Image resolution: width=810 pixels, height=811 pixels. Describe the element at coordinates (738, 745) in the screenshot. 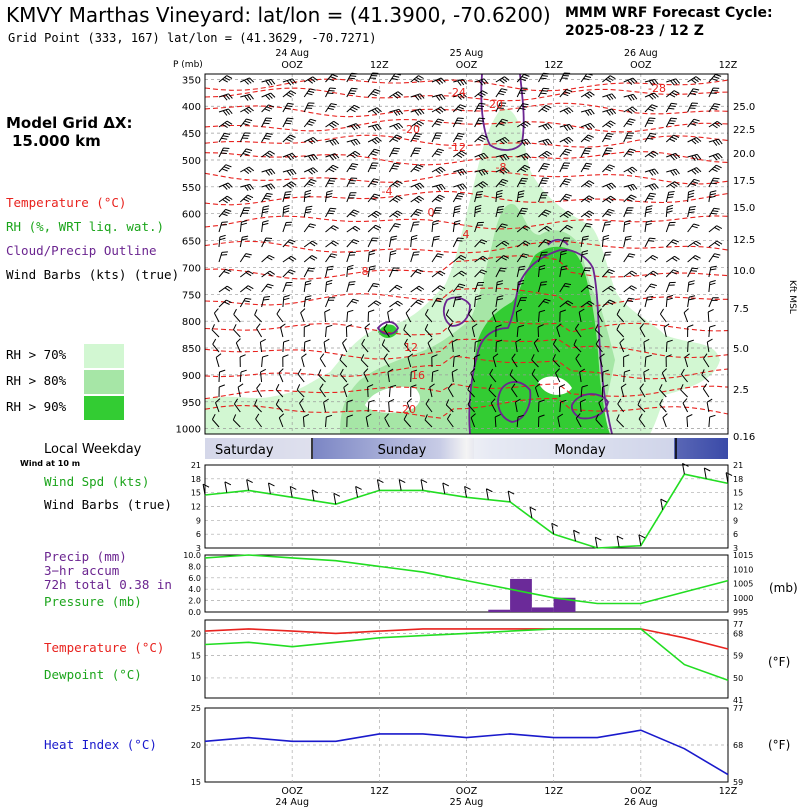

I see `heat-tick-f: 68` at that location.